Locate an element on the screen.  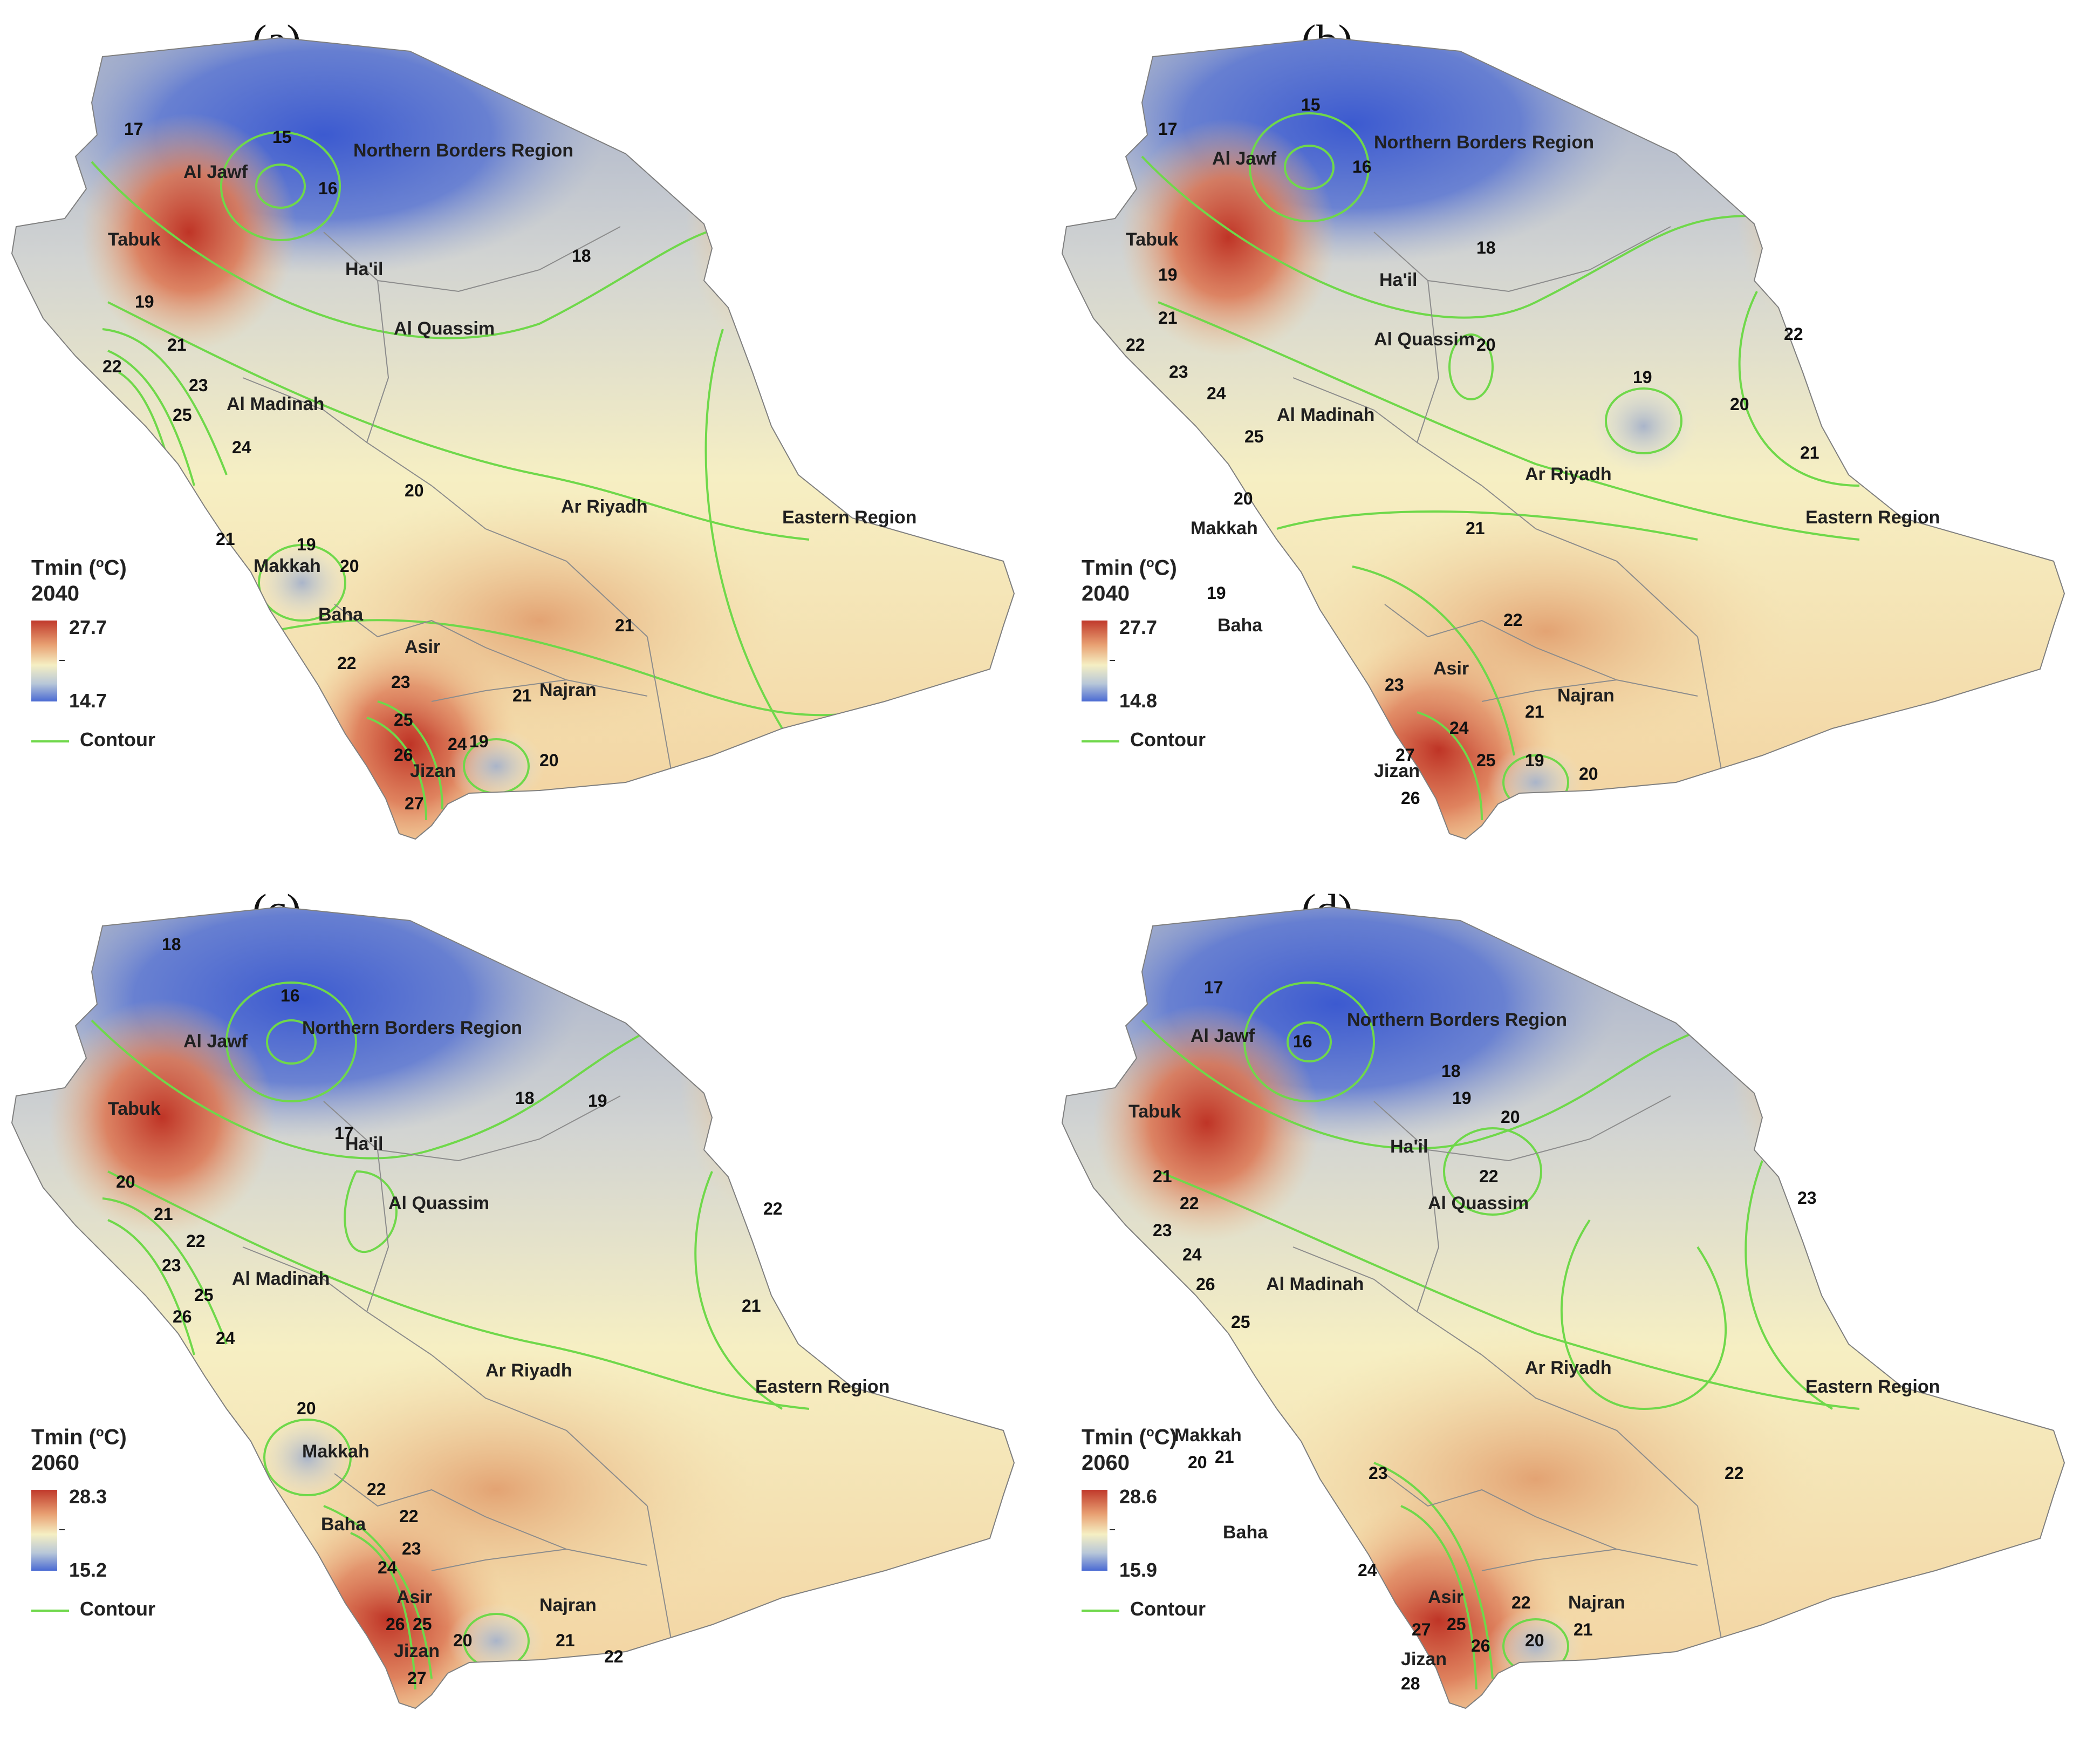
contour-label: 18 is located at coordinates (1486, 248).